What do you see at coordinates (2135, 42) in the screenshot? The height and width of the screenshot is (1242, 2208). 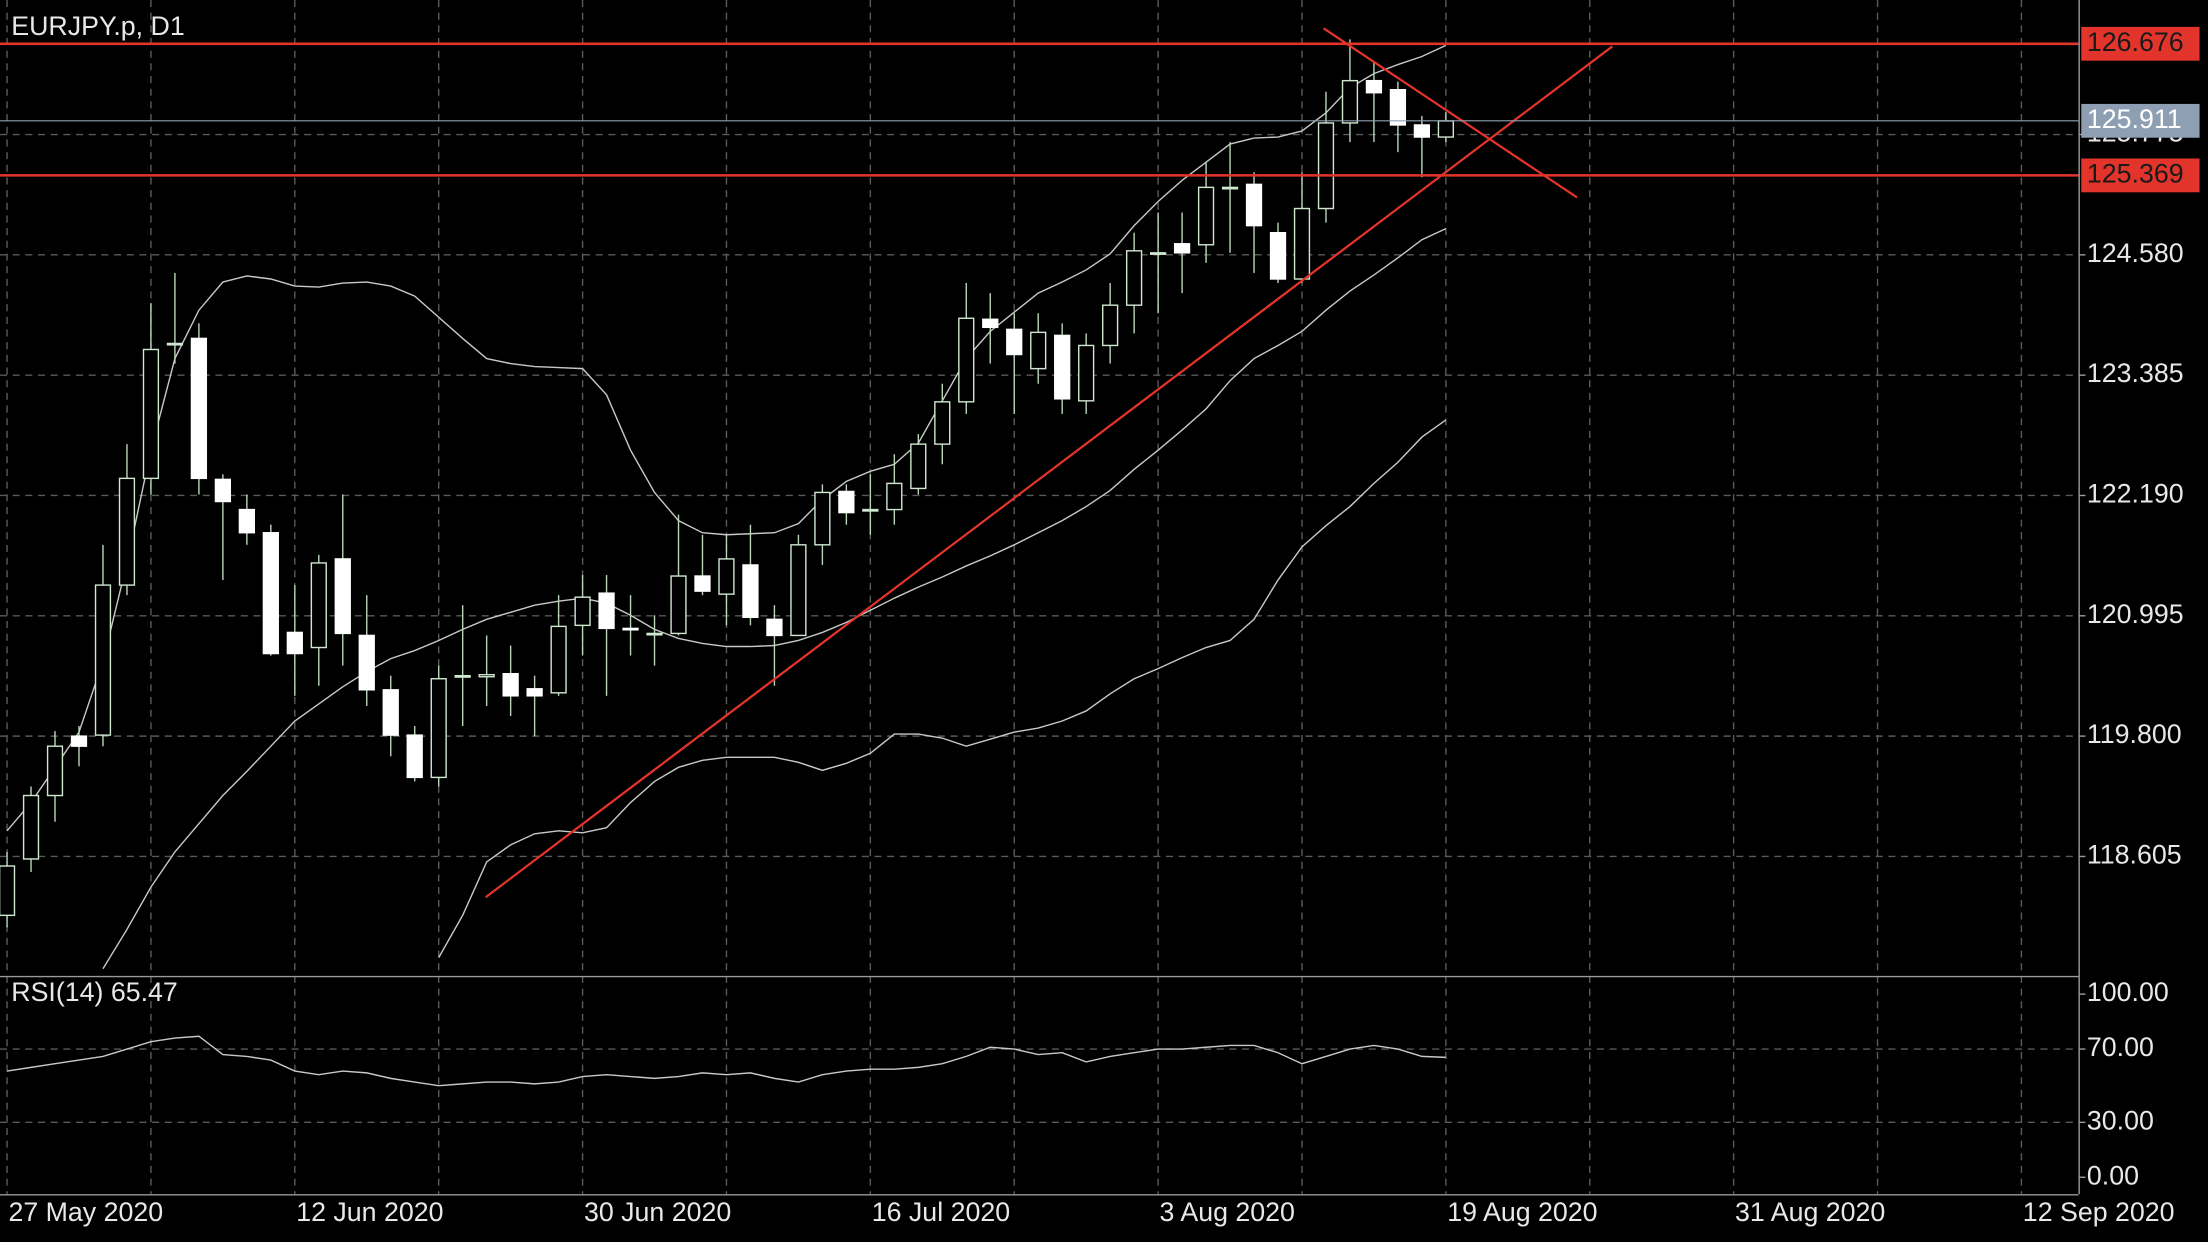 I see `level-label: 126.676` at bounding box center [2135, 42].